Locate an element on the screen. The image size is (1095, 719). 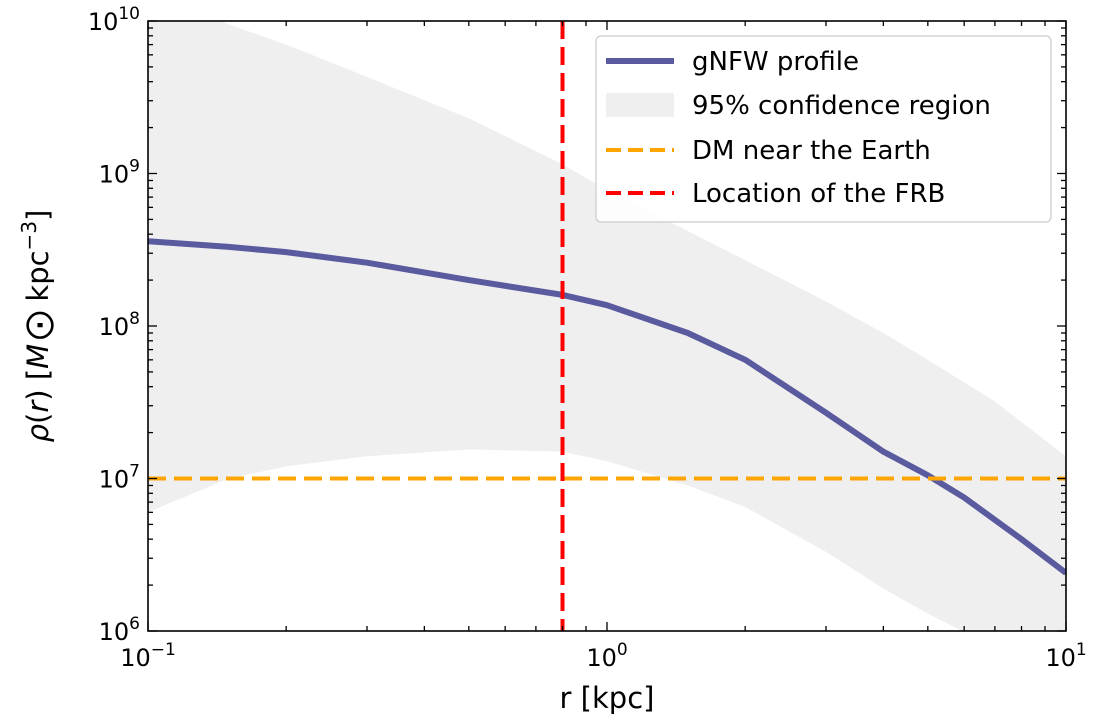
legend-label-gnfw: gNFW profile is located at coordinates (775, 62).